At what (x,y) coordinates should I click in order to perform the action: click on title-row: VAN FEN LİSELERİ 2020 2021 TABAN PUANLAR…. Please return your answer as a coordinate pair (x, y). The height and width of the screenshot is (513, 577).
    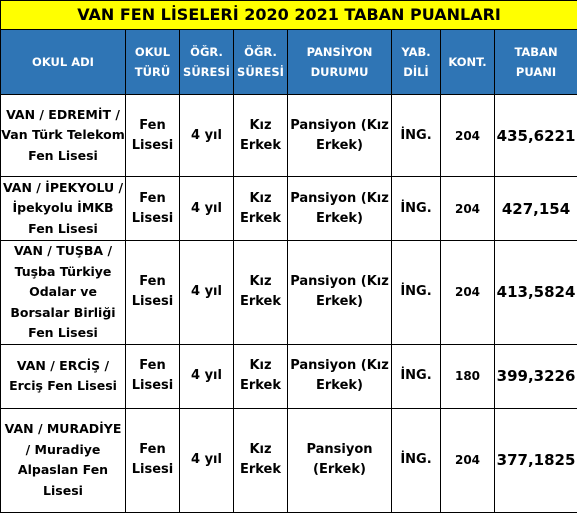
    Looking at the image, I should click on (289, 15).